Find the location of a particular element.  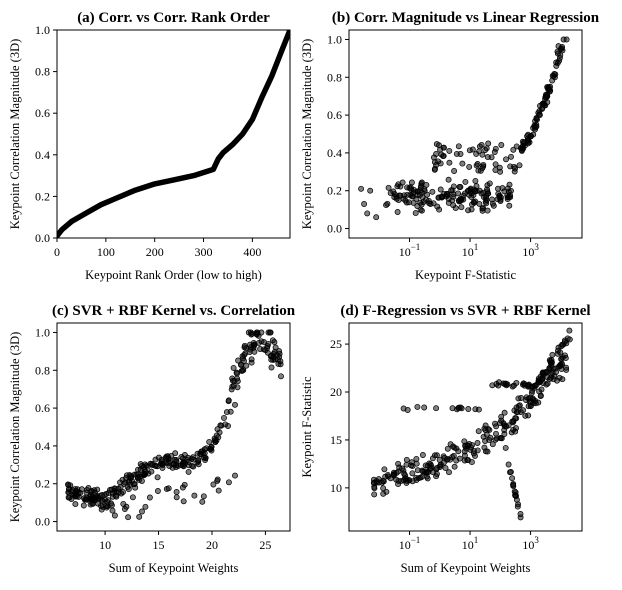

plot-frame is located at coordinates (465, 134).